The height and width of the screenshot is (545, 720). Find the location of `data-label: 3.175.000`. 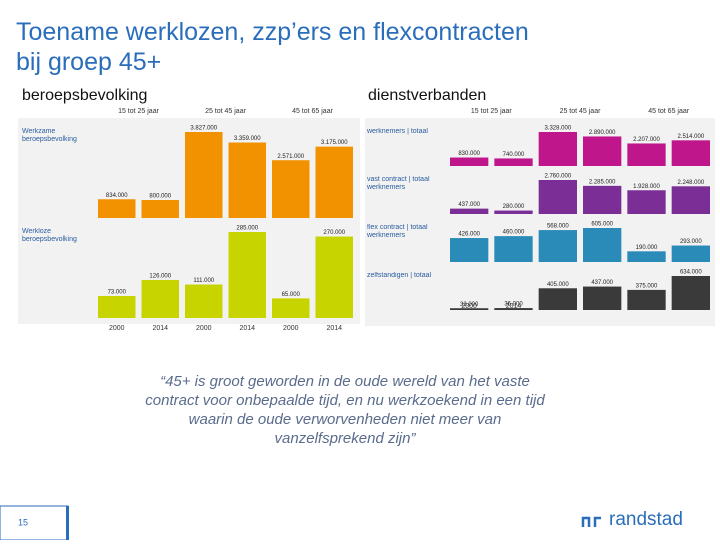

data-label: 3.175.000 is located at coordinates (334, 143).